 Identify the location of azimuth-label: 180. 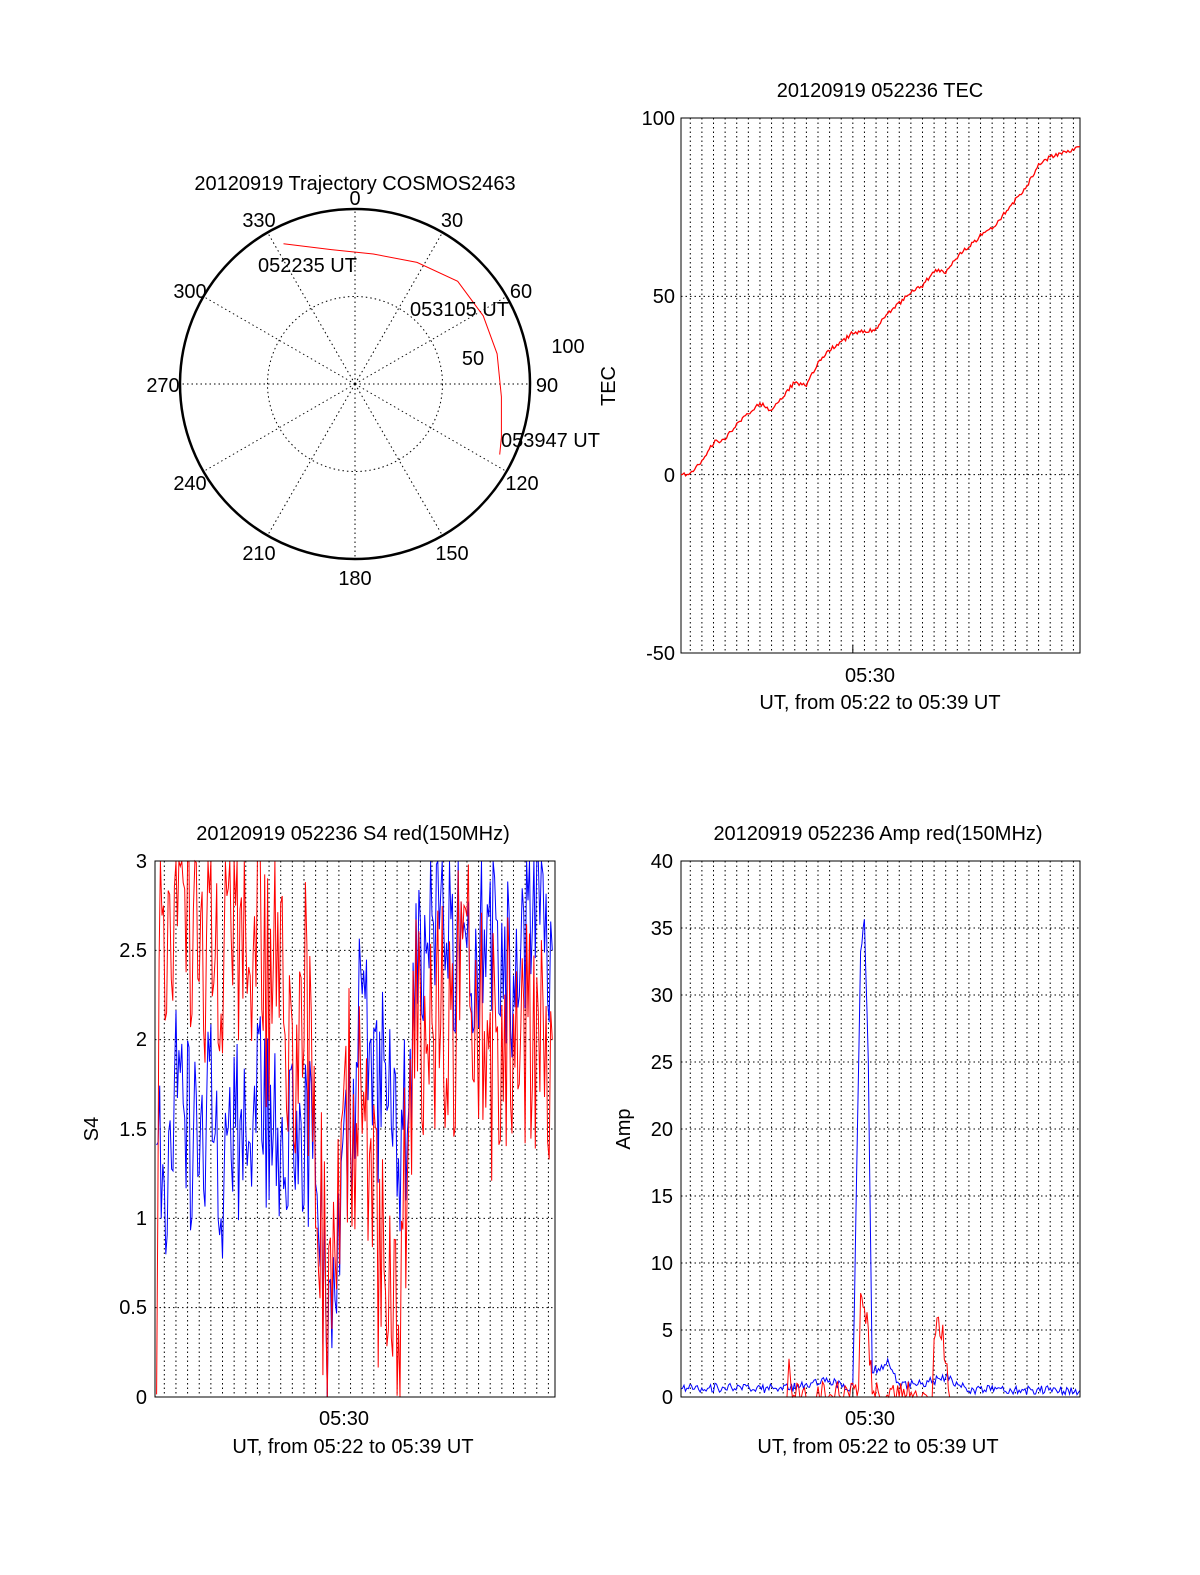
(354, 579).